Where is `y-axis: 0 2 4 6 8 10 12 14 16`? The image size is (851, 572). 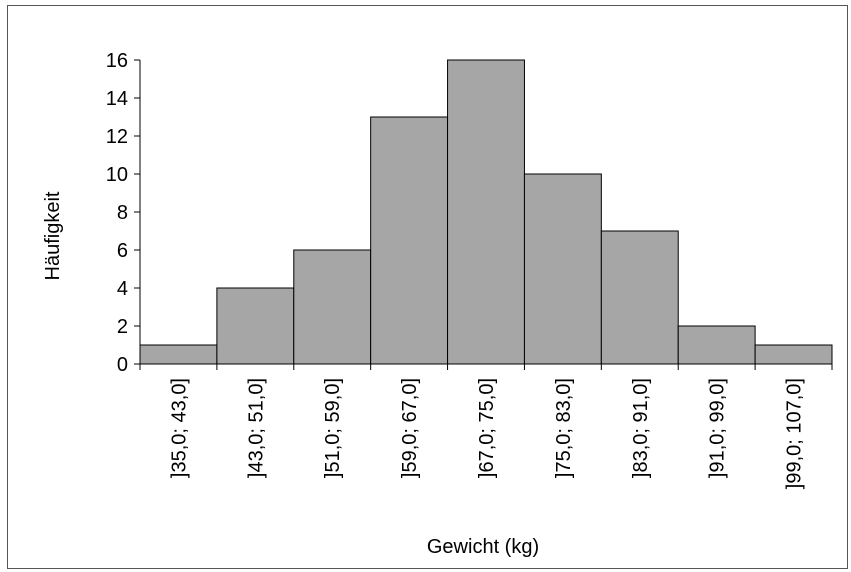
y-axis: 0 2 4 6 8 10 12 14 16 is located at coordinates (123, 213).